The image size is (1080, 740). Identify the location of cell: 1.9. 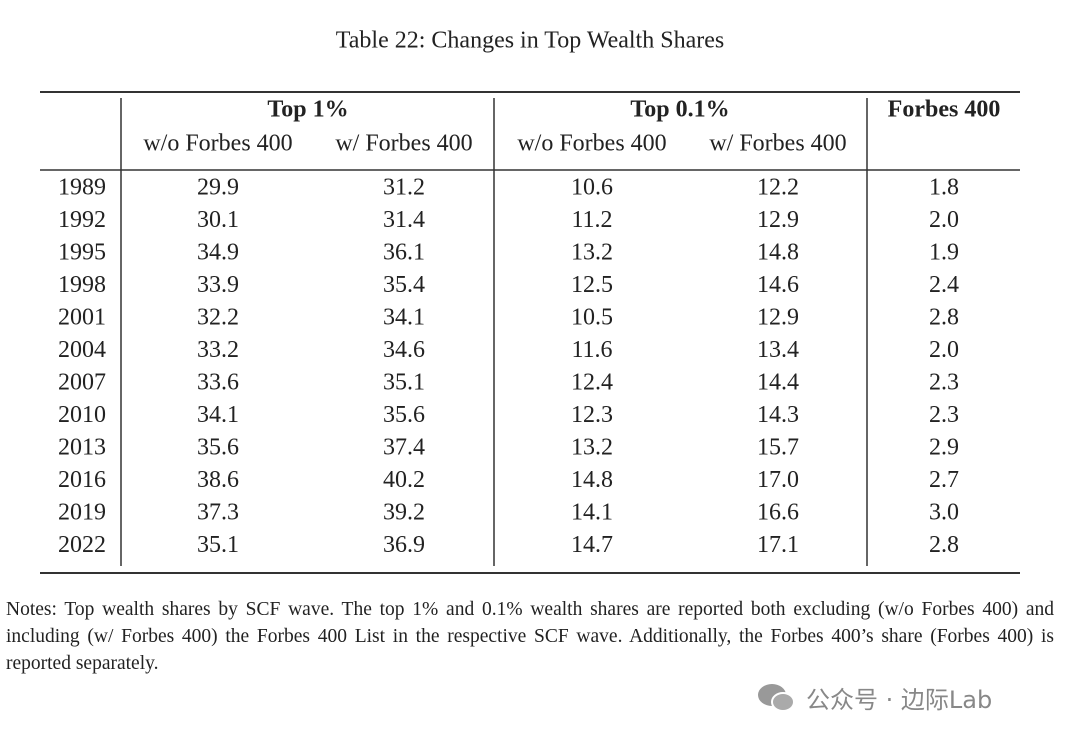
(944, 253).